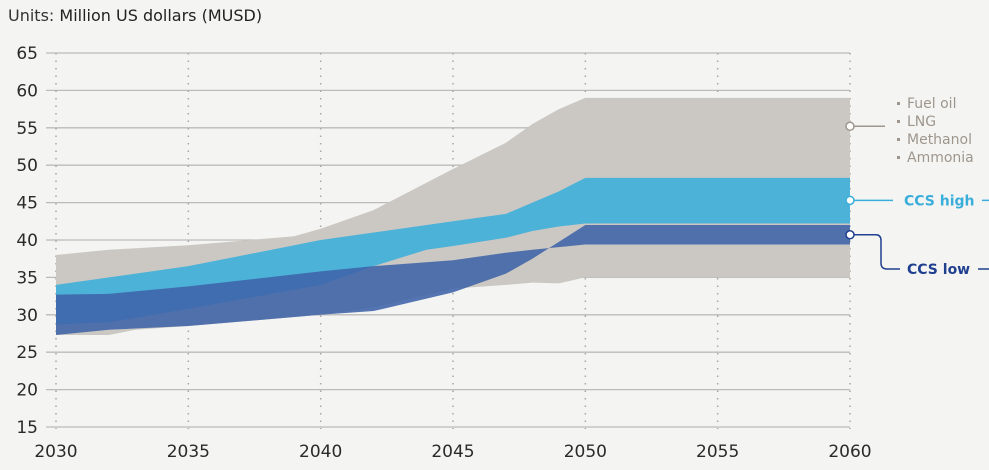  I want to click on y-tick-label: 60, so click(27, 91).